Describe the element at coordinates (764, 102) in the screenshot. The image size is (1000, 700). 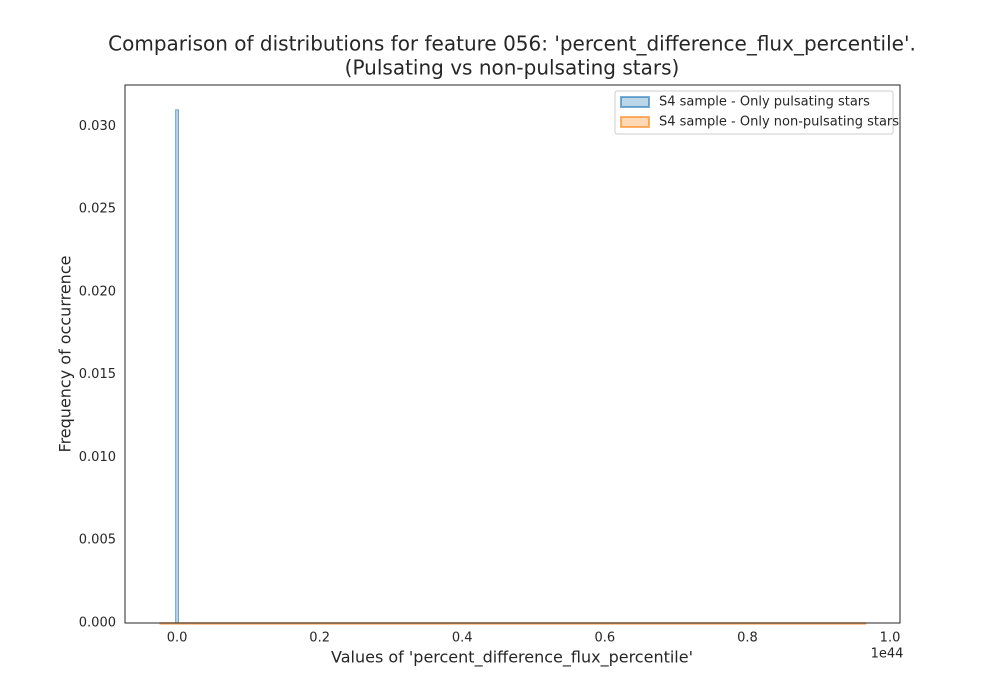
I see `legend-label: S4 sample - Only pulsating stars` at that location.